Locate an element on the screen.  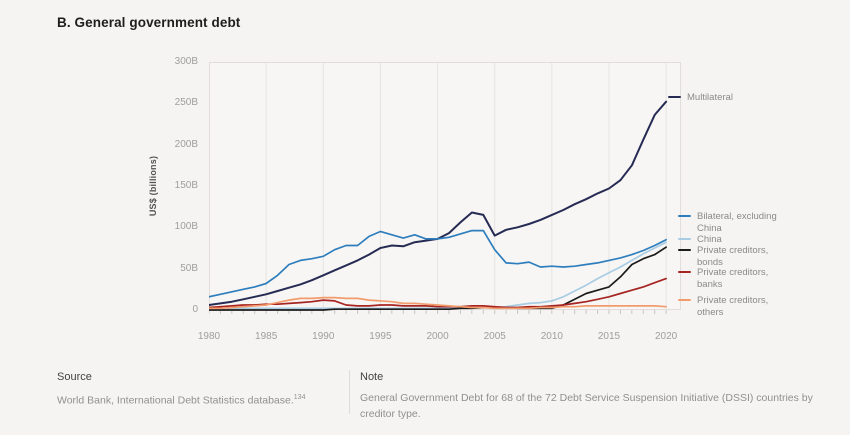
y-tick-label-100B: 100B is located at coordinates (186, 227).